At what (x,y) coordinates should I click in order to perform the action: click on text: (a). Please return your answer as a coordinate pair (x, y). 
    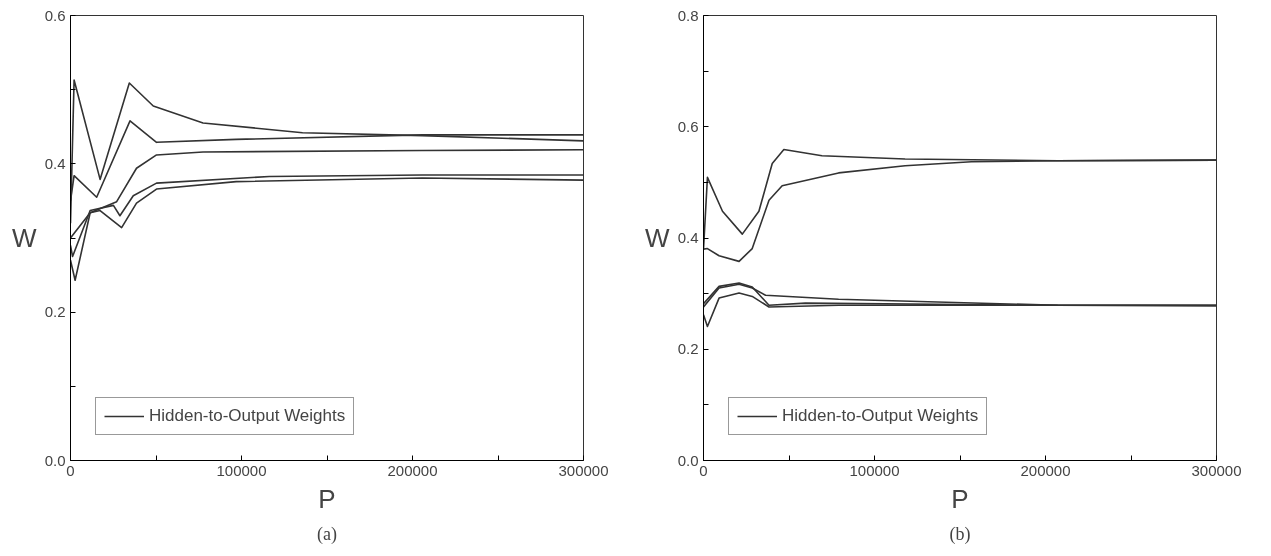
    Looking at the image, I should click on (327, 534).